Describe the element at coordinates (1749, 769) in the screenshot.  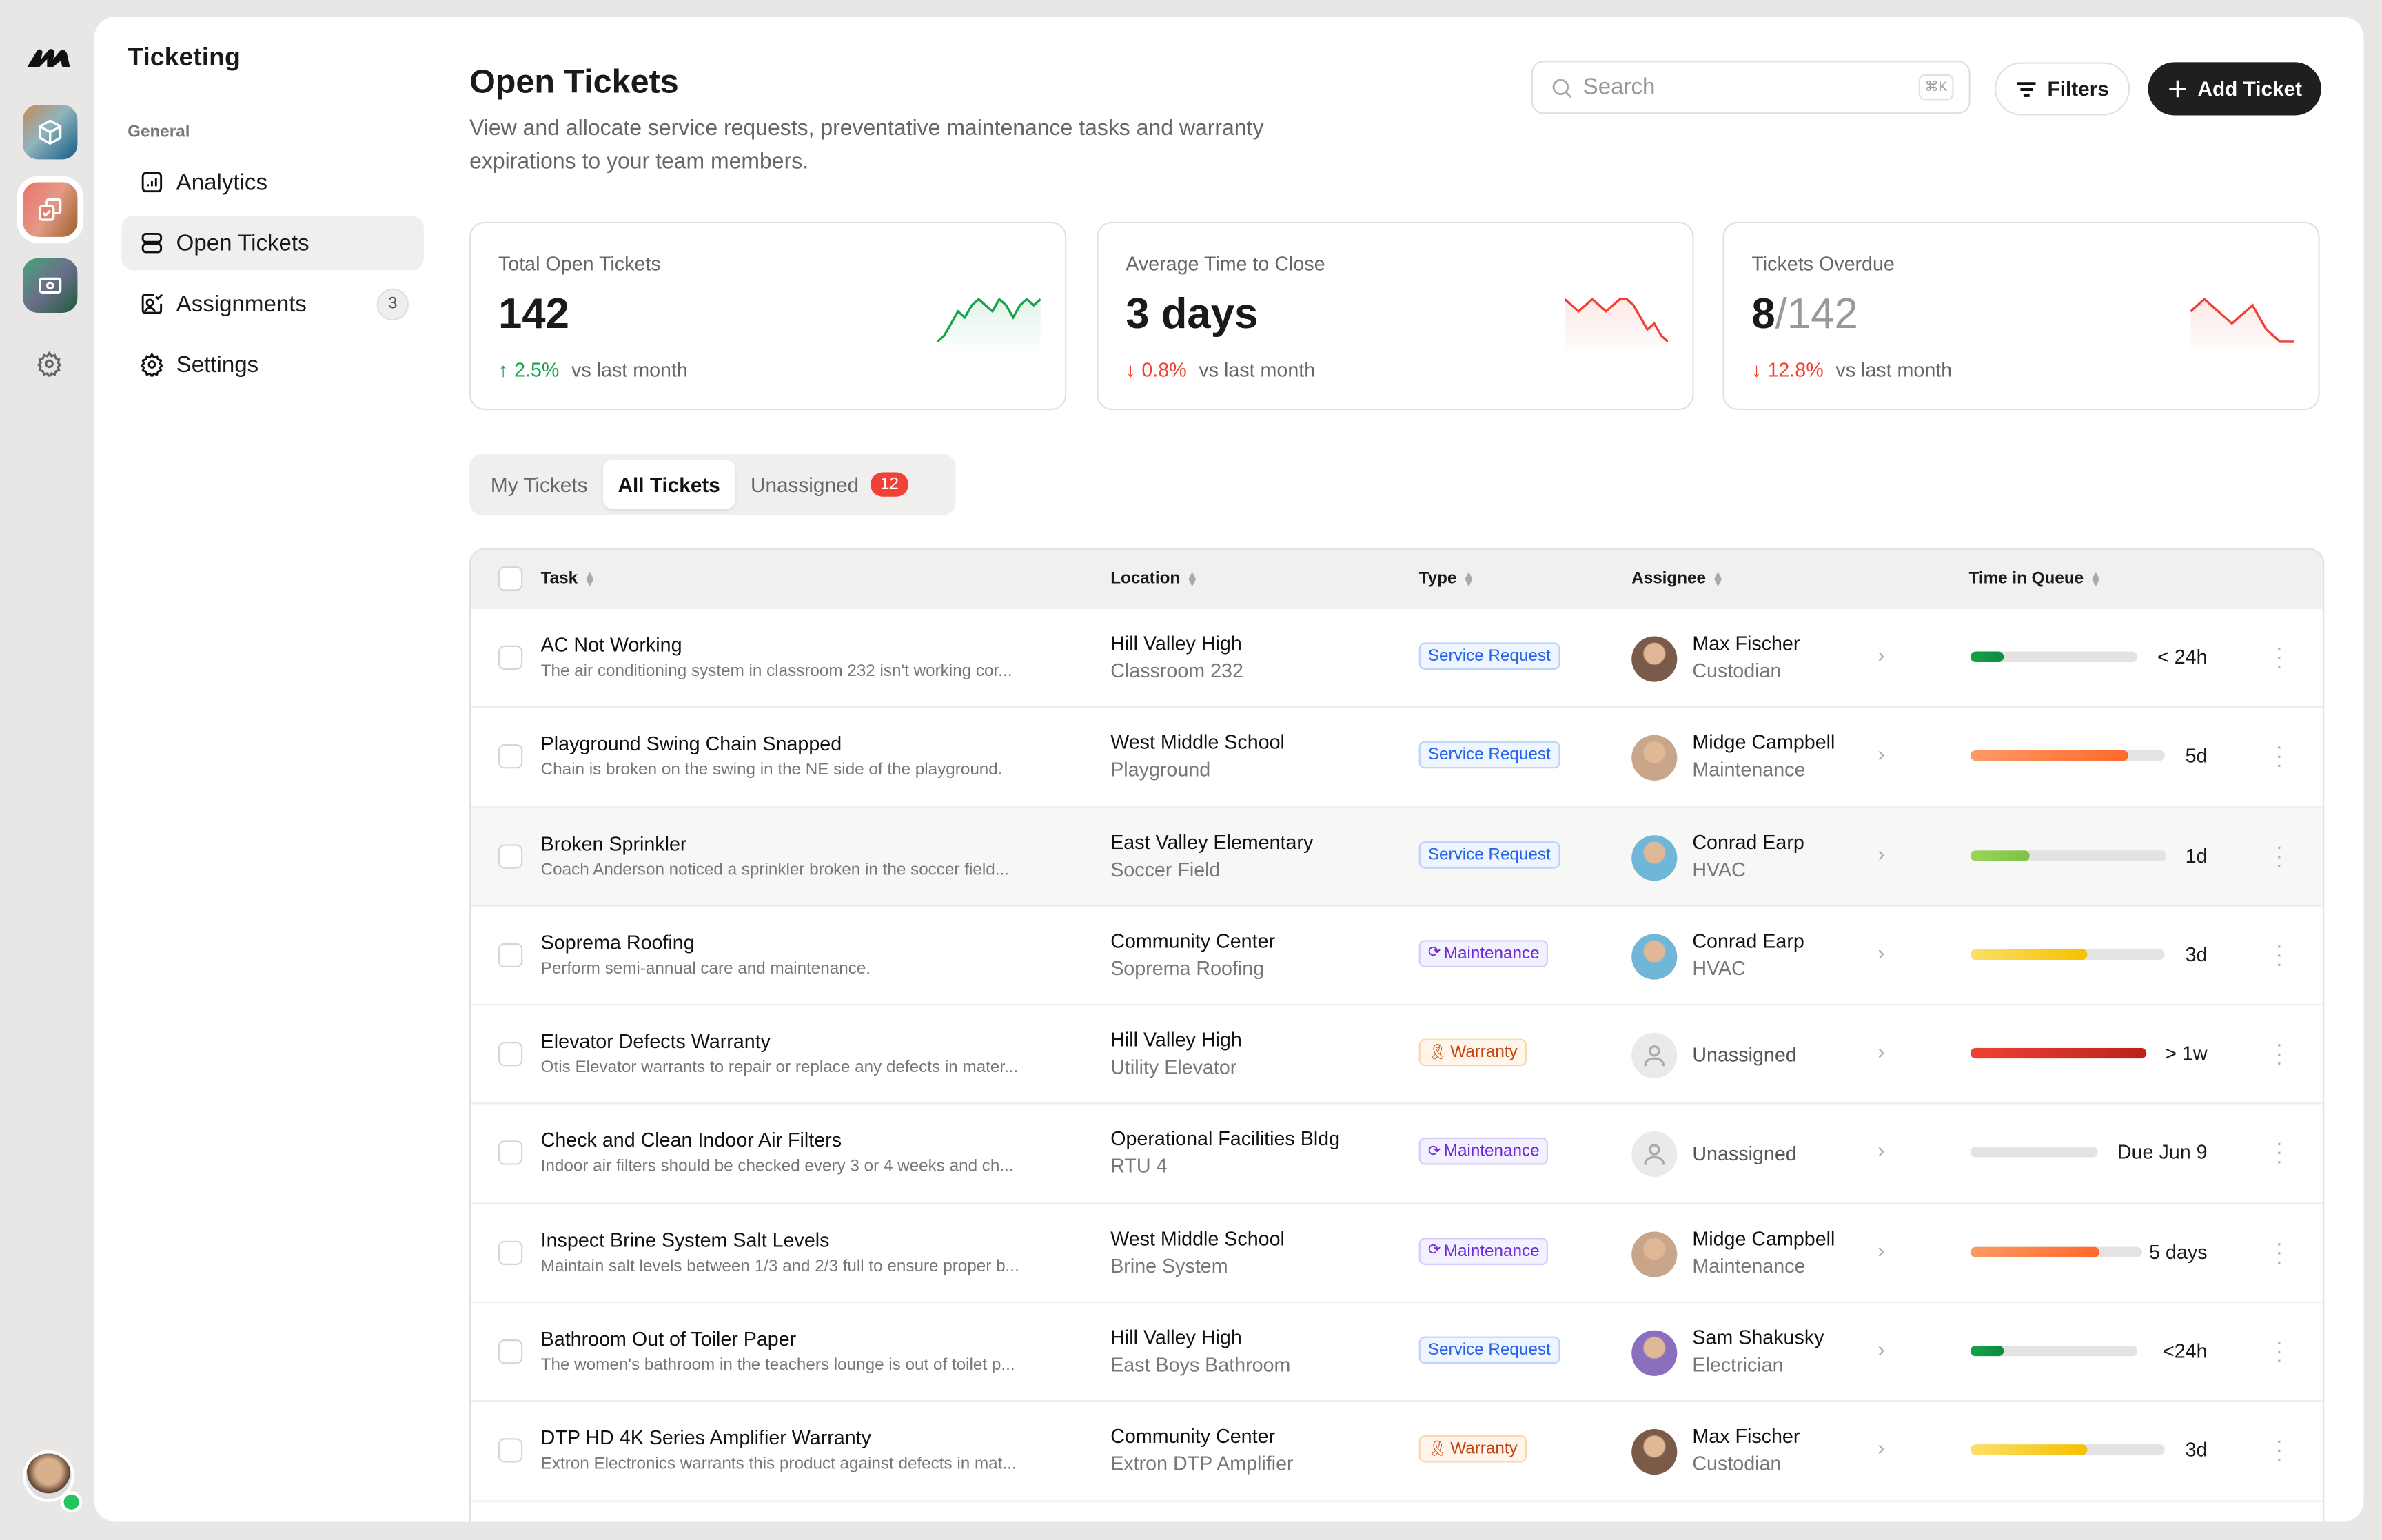
I see `assignee-role: Maintenance` at that location.